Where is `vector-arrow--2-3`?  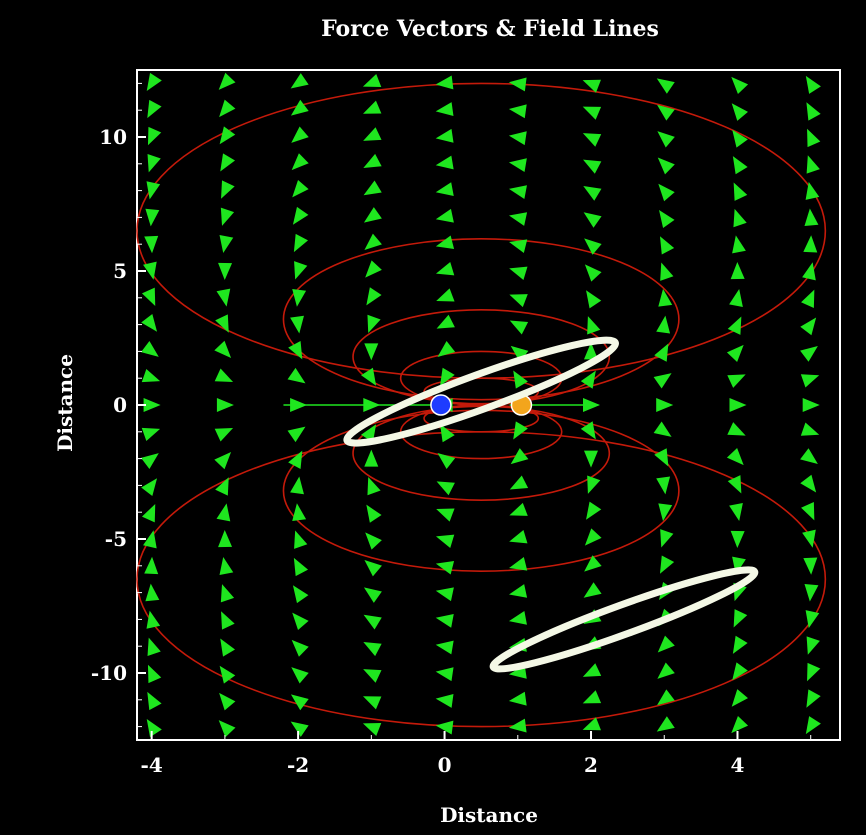
vector-arrow--2-3 is located at coordinates (297, 324).